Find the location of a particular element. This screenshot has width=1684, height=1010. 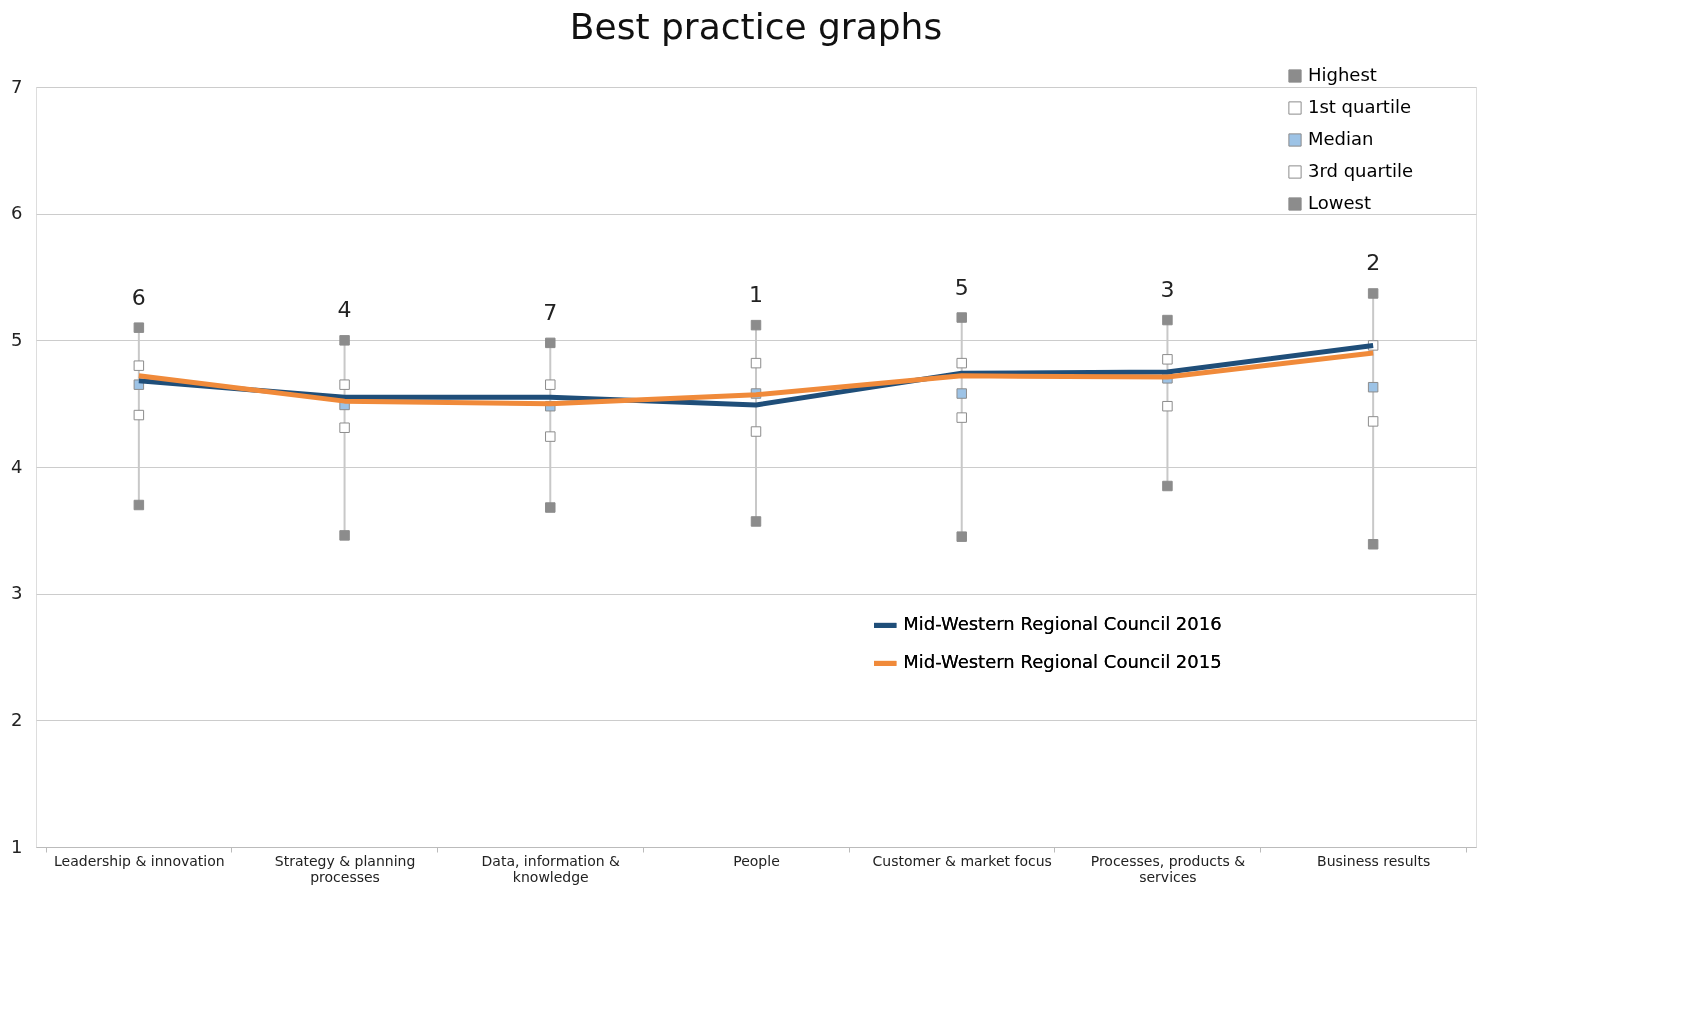

y-tick-label: 5 is located at coordinates (17, 339).